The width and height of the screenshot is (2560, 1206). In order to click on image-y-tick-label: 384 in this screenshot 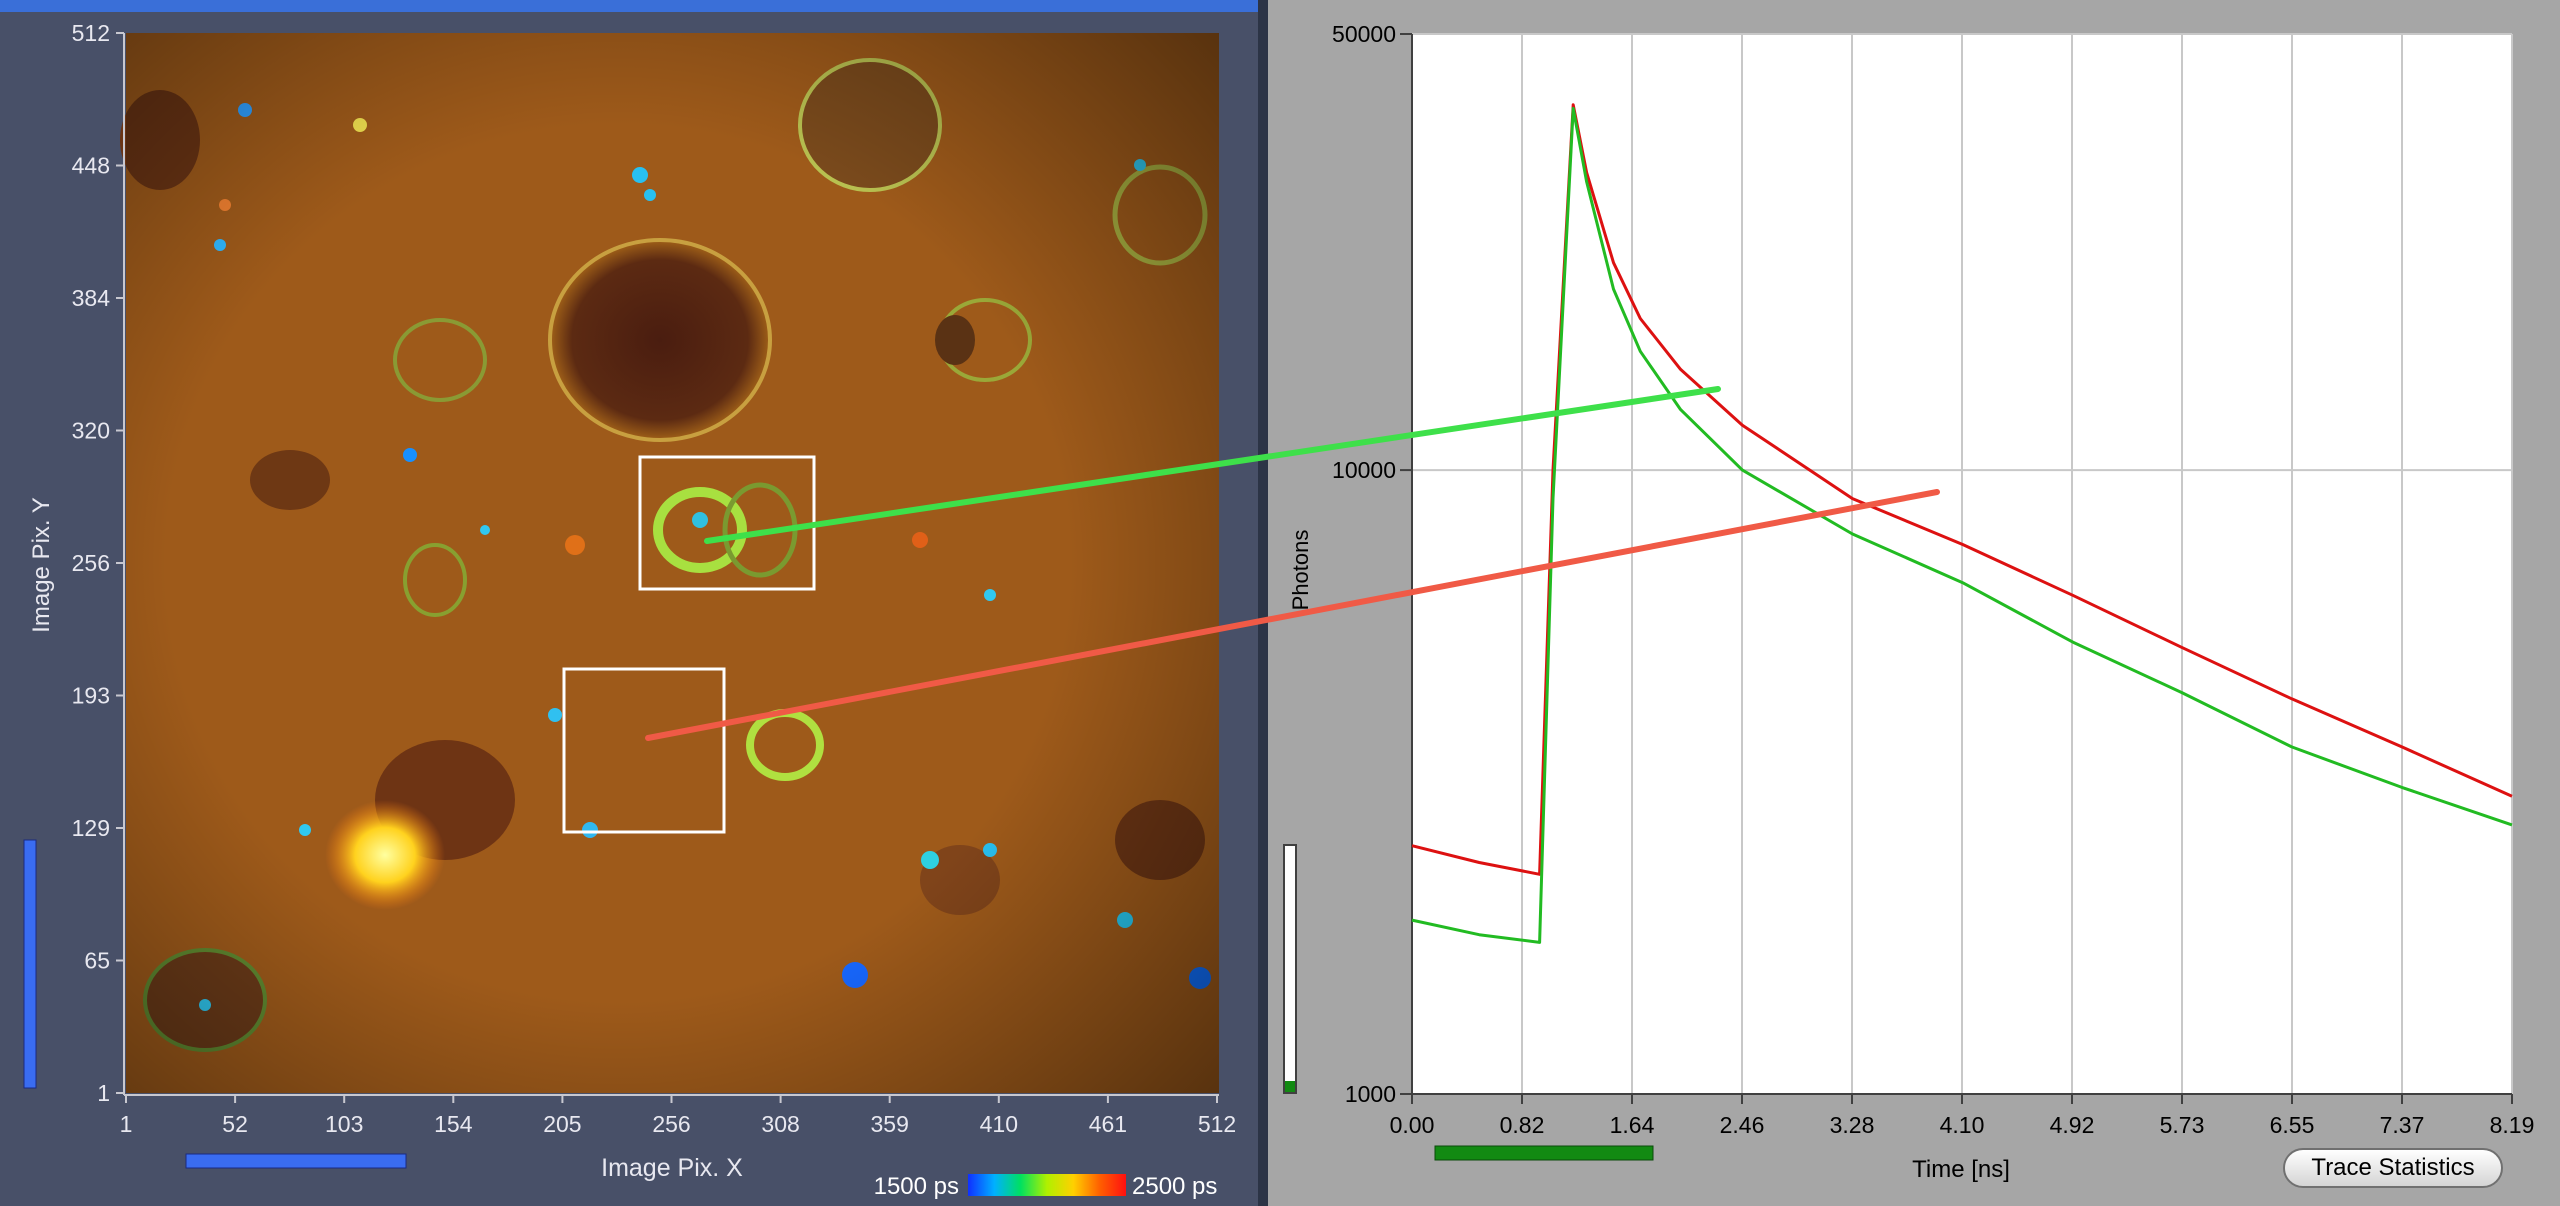, I will do `click(91, 298)`.